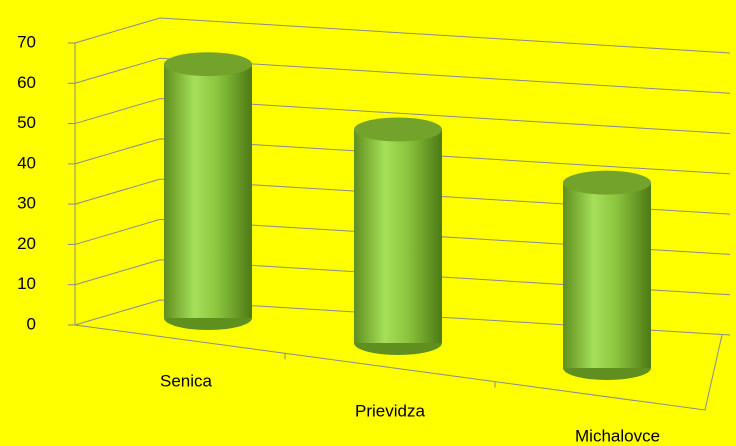  I want to click on x-tick-label: Michalovce, so click(617, 435).